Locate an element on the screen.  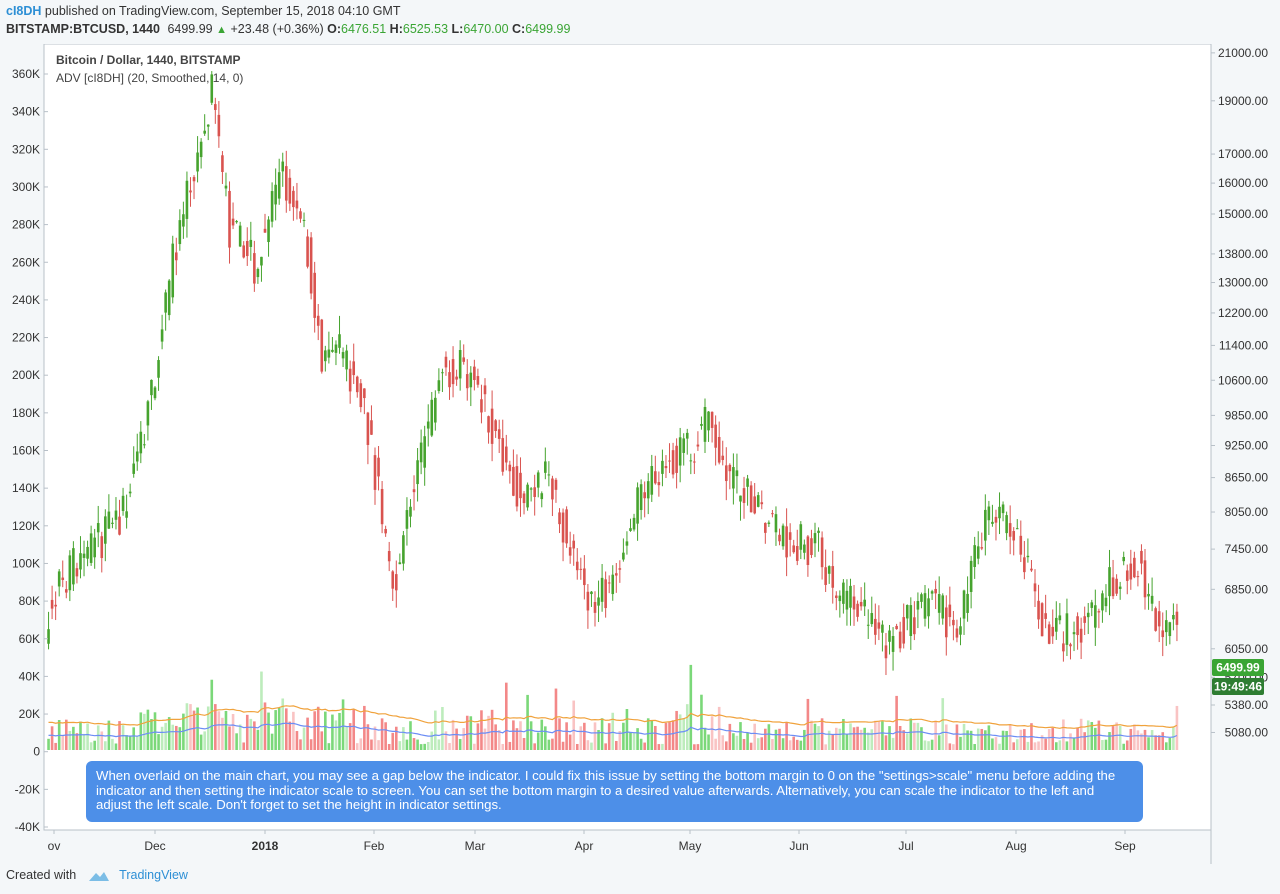
author-link: cI8DH is located at coordinates (24, 11).